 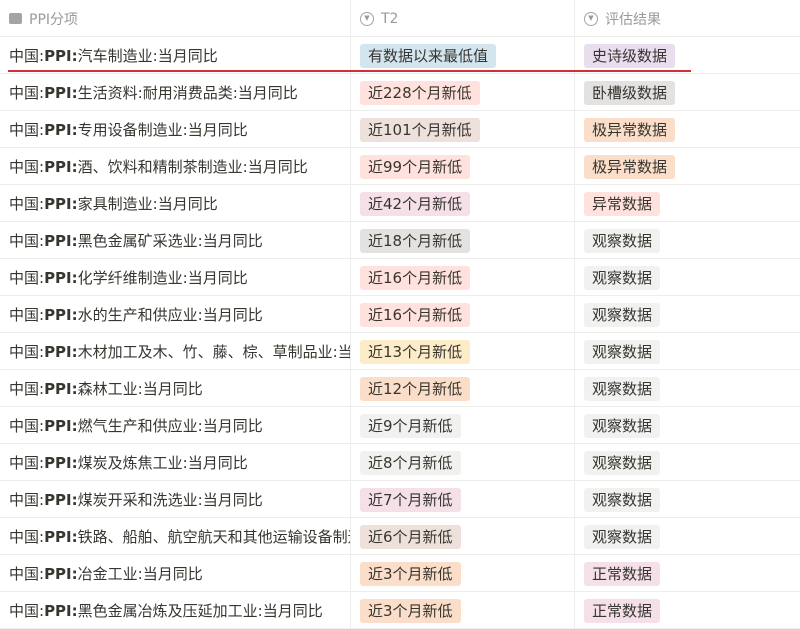 I want to click on t2-cell: 近7个月新低, so click(x=463, y=499).